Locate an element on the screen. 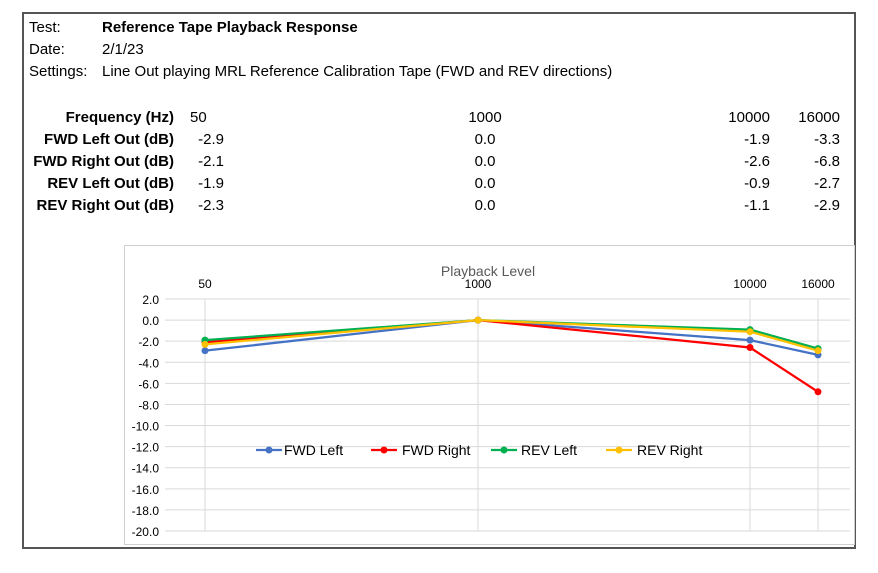 The width and height of the screenshot is (878, 573). x-tick-label: 16000 is located at coordinates (818, 284).